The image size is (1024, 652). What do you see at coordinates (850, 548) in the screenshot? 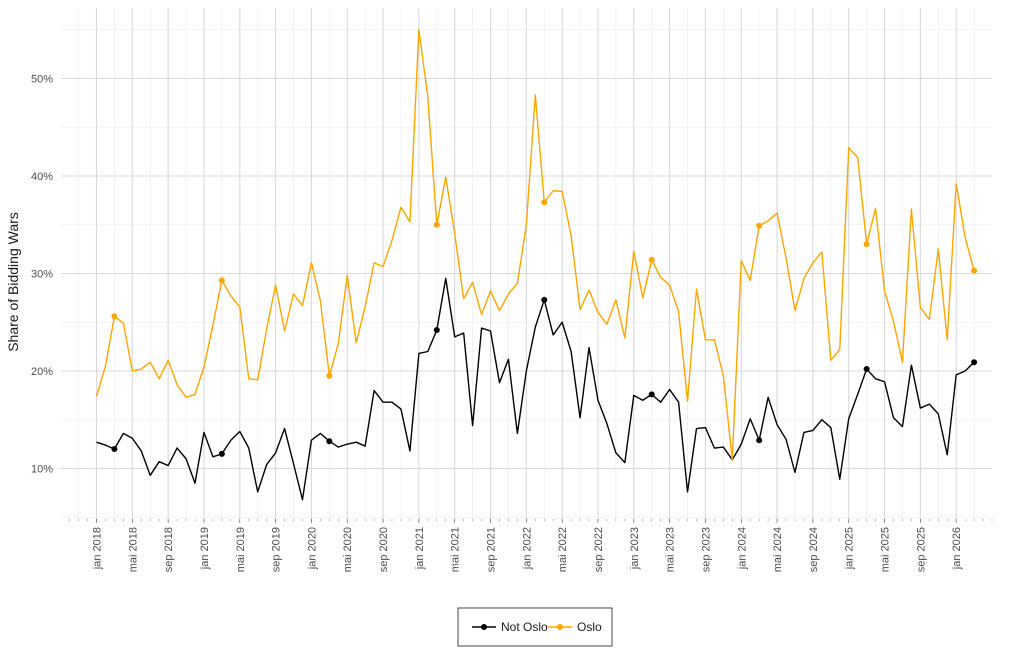
I see `x-tick-label: jan 2025` at bounding box center [850, 548].